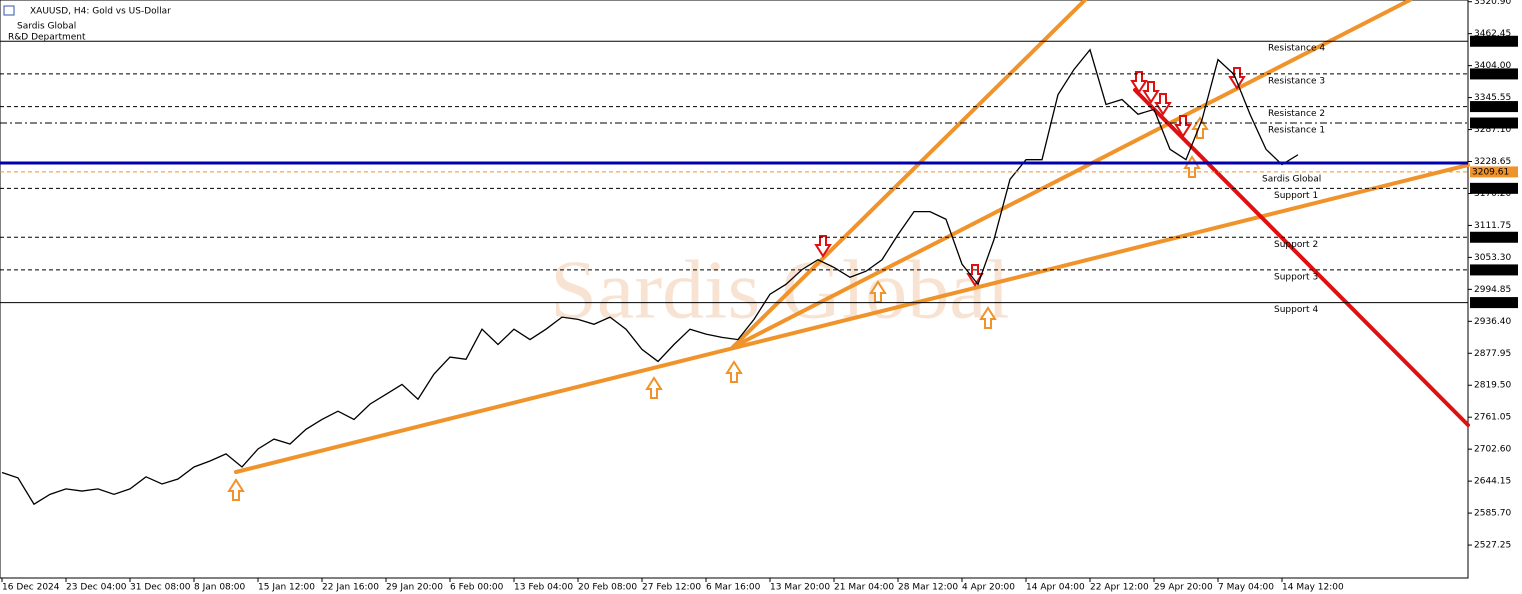  What do you see at coordinates (160, 588) in the screenshot?
I see `x-tick-label: 31 Dec 08:00` at bounding box center [160, 588].